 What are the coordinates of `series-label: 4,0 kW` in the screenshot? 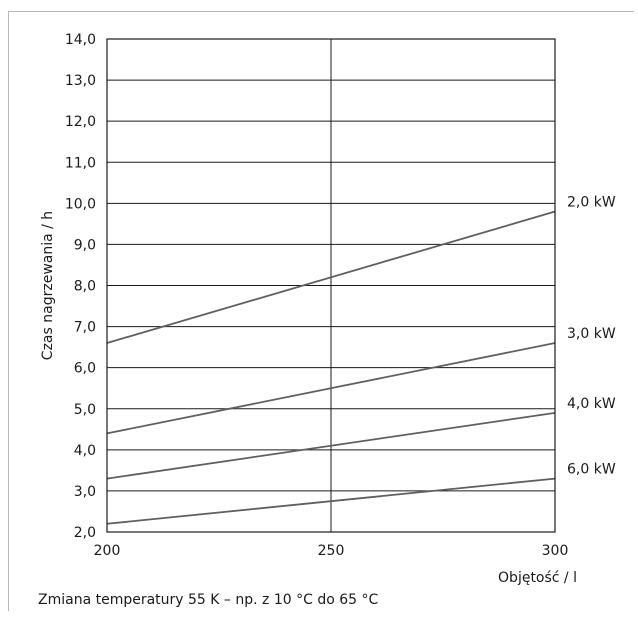 It's located at (591, 404).